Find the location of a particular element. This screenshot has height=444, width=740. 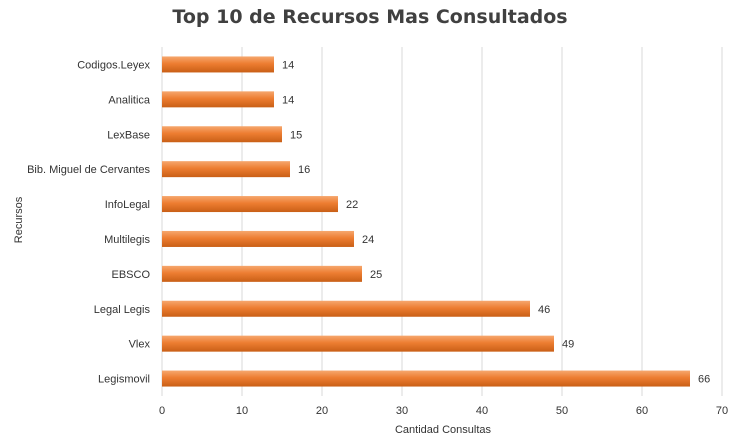

x-tick-label: 20 is located at coordinates (322, 411).